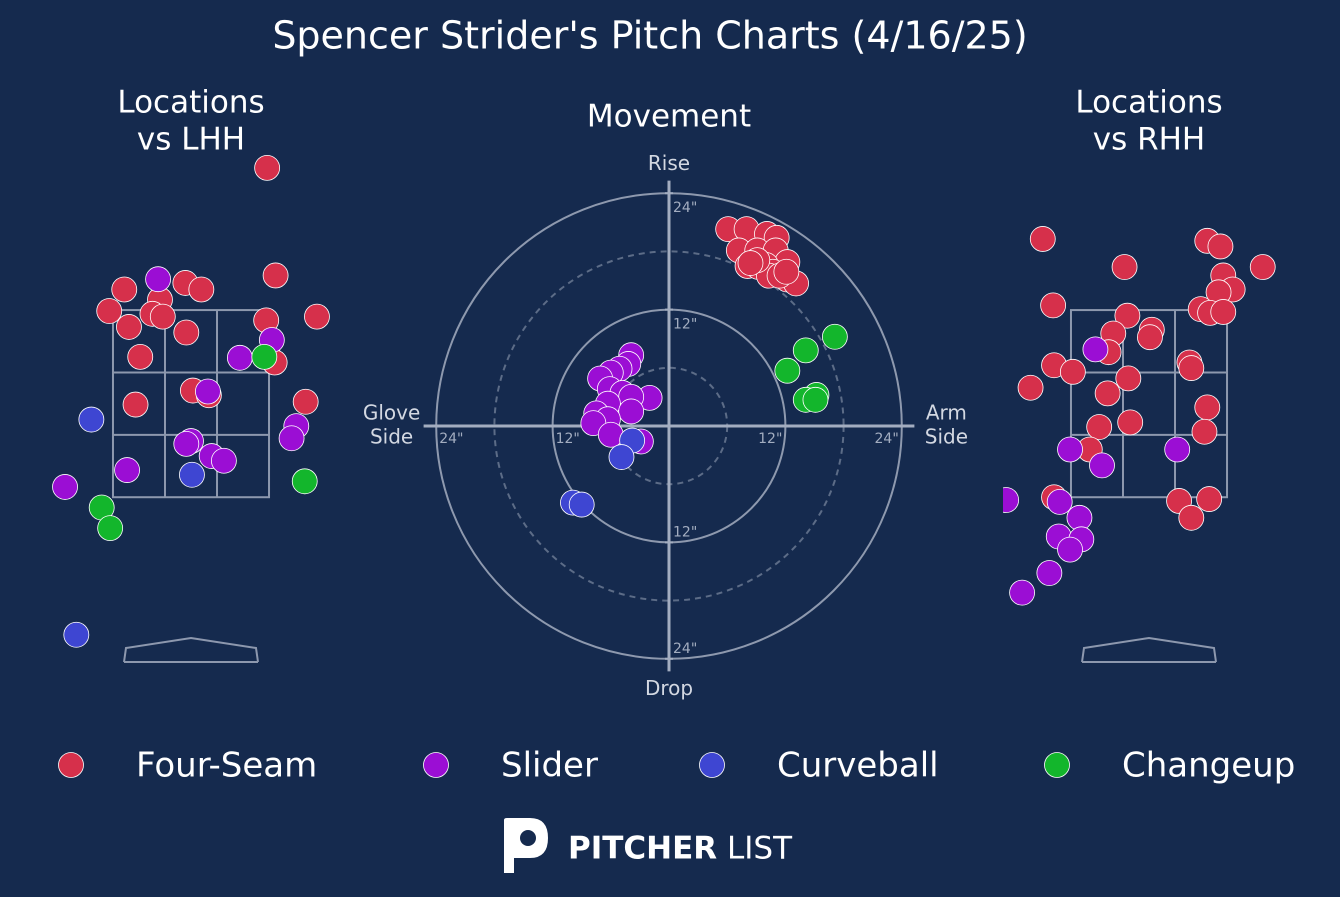 Image resolution: width=1340 pixels, height=897 pixels. I want to click on x-tick-label: 24", so click(451, 439).